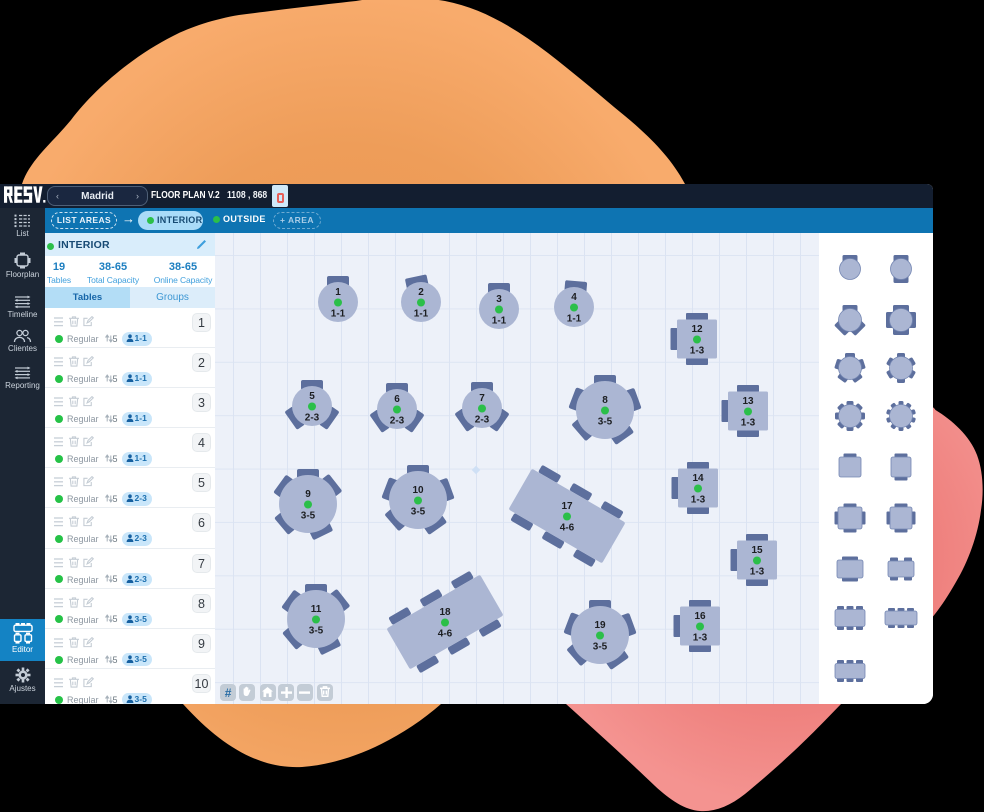 This screenshot has height=812, width=984. Describe the element at coordinates (567, 506) in the screenshot. I see `svg-text: 17` at that location.